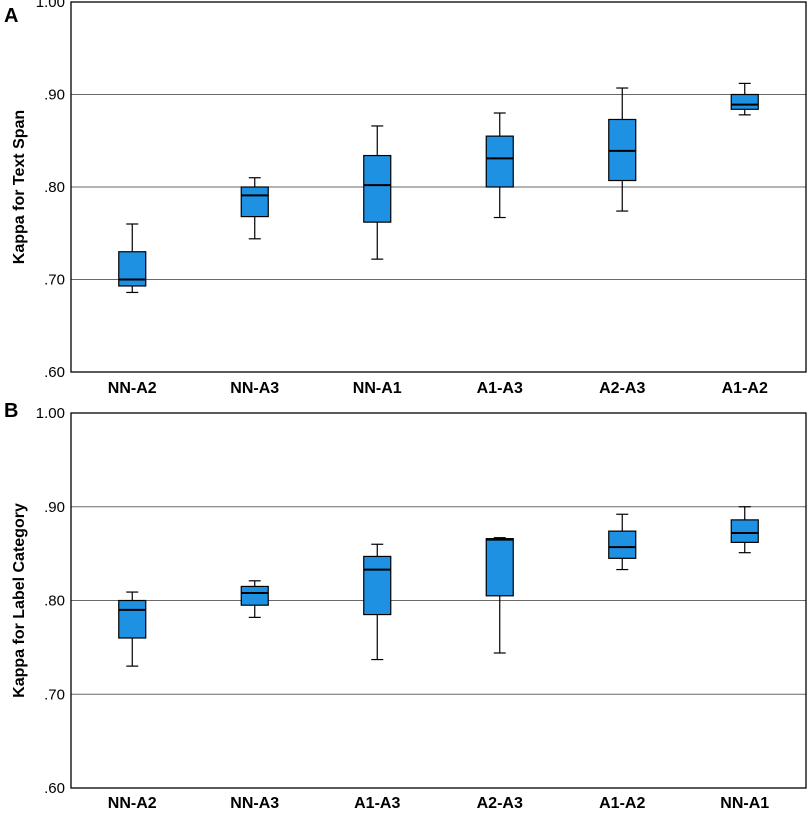 This screenshot has width=810, height=816. I want to click on ytick-label-a-0: .60, so click(54, 372).